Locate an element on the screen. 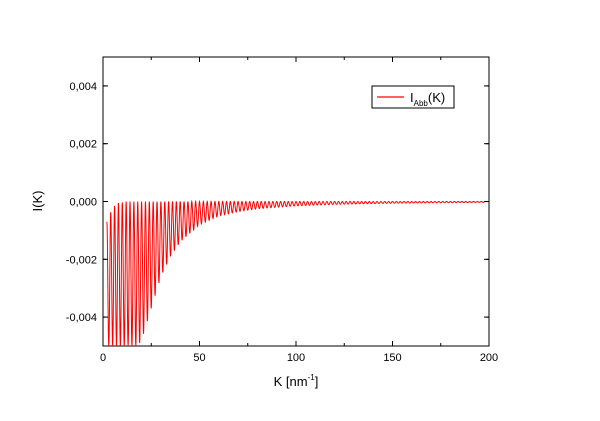 The image size is (600, 421). x-tick-label: 100 is located at coordinates (296, 358).